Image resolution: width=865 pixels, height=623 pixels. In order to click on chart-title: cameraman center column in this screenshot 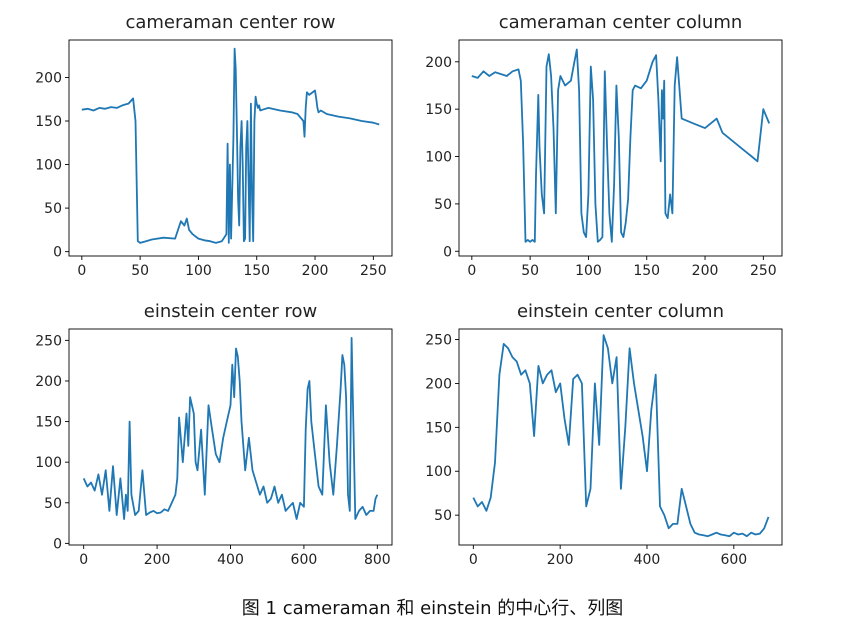, I will do `click(621, 22)`.